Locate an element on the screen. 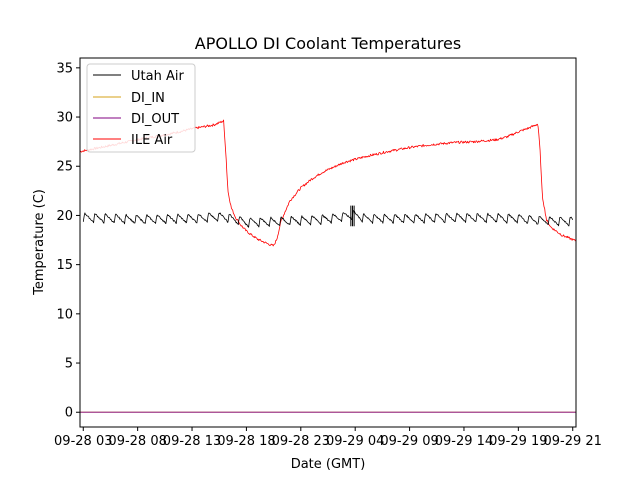  x-tick-label: 09-29 14 is located at coordinates (464, 441).